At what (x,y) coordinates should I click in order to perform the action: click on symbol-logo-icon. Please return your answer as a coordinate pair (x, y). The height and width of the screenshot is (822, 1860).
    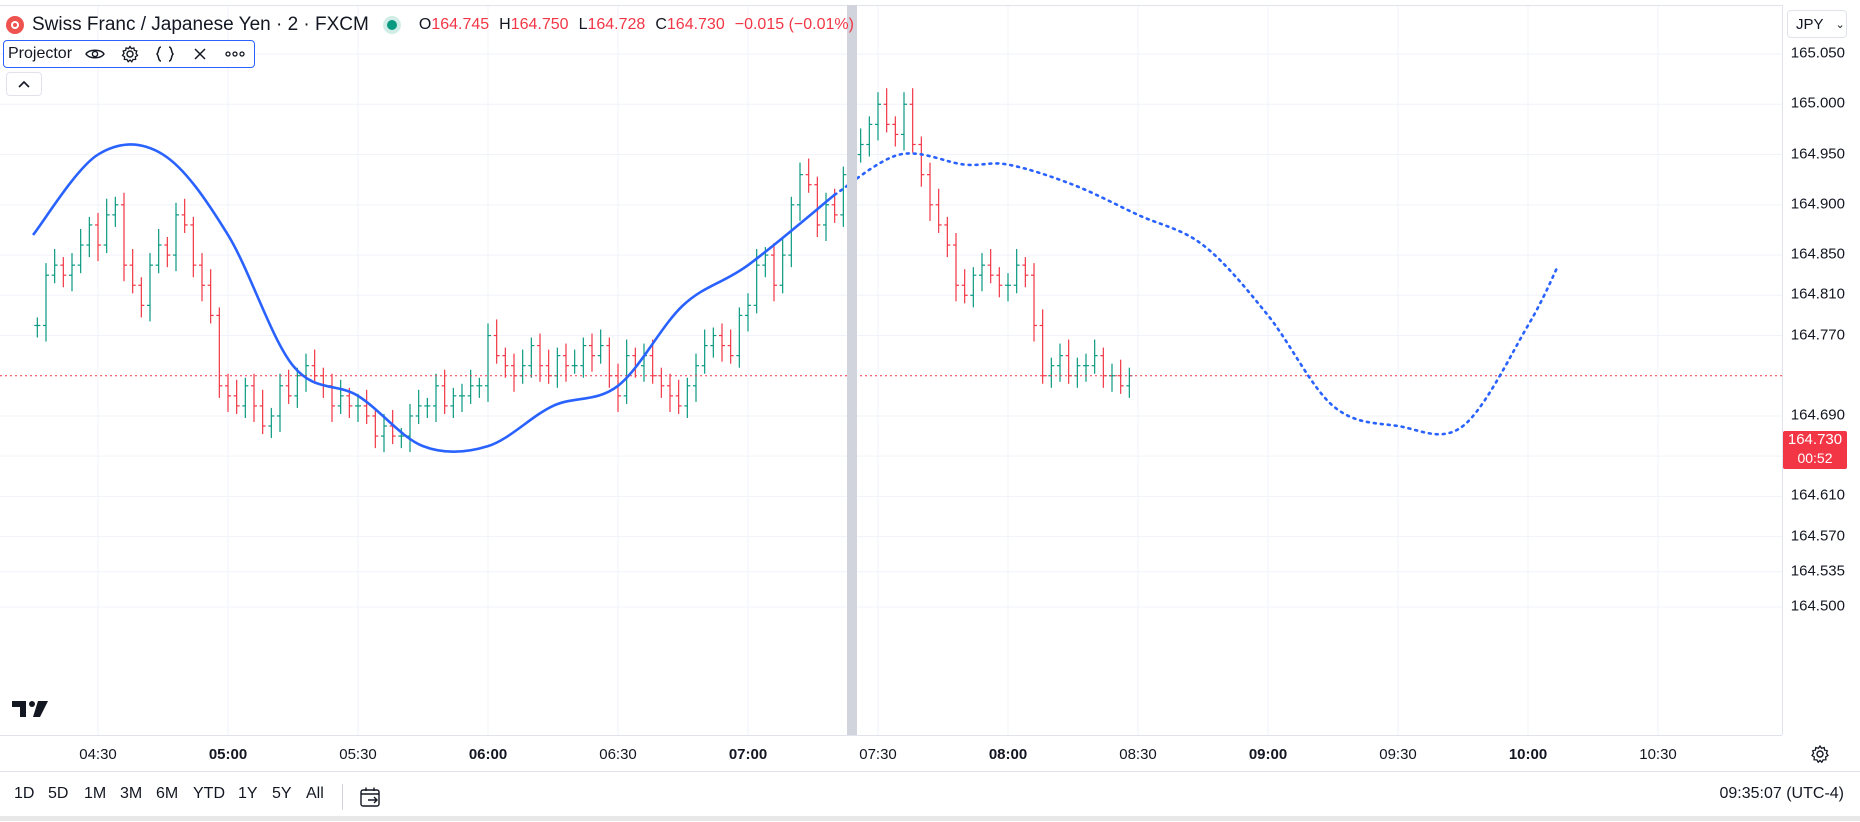
    Looking at the image, I should click on (15, 25).